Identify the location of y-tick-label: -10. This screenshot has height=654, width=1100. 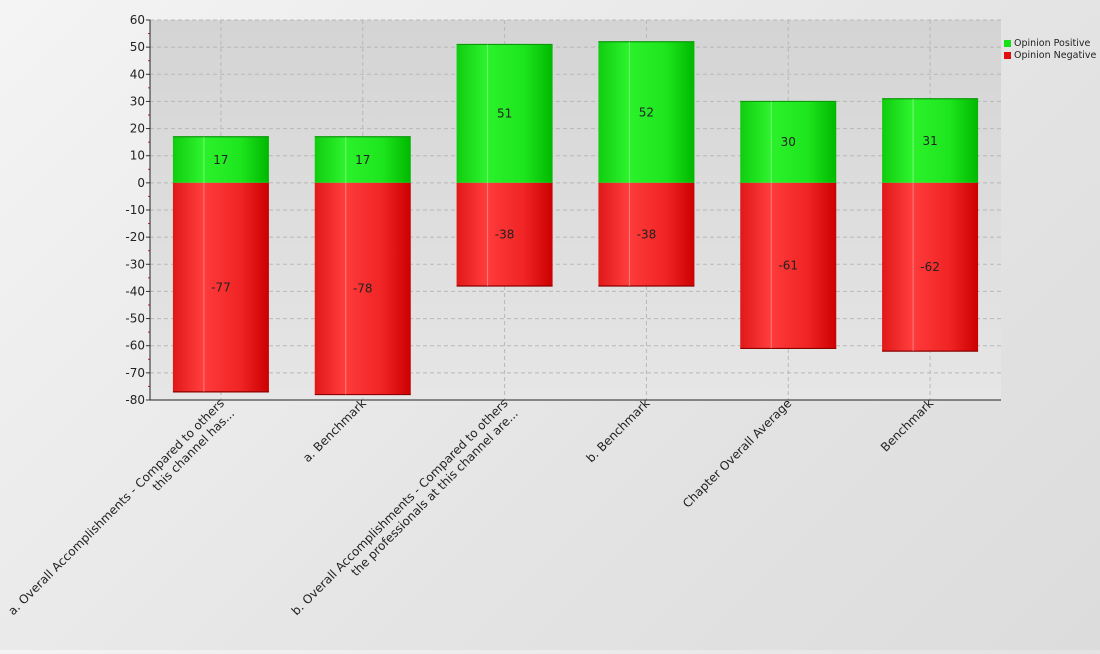
(135, 210).